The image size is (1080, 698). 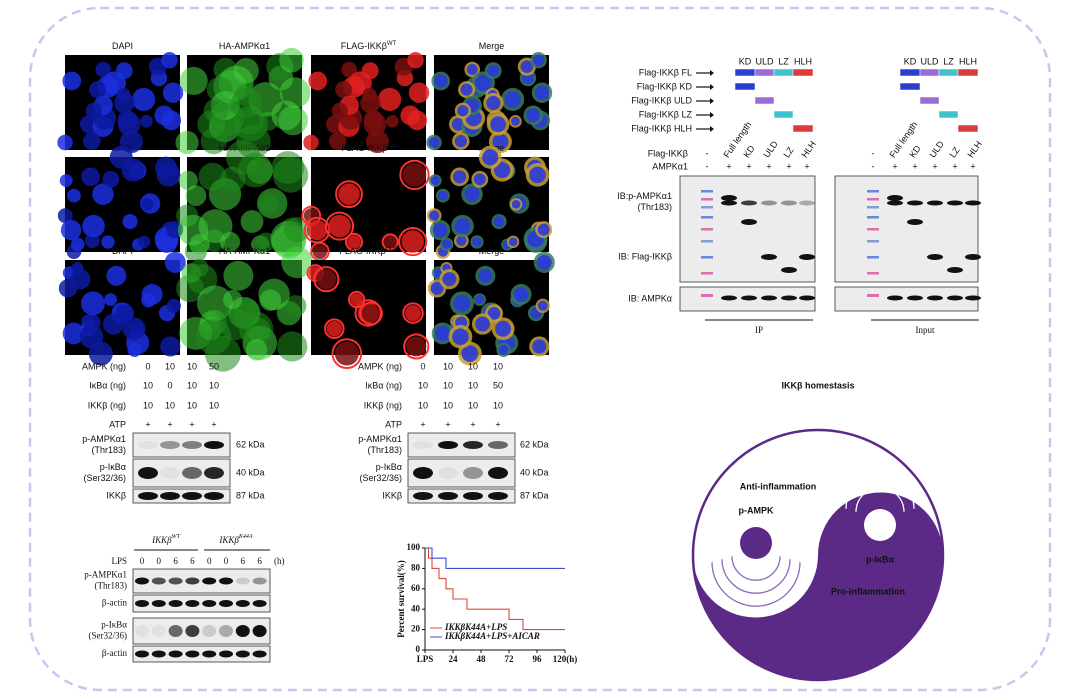 I want to click on blot-label: (Ser32/36), so click(x=104, y=478).